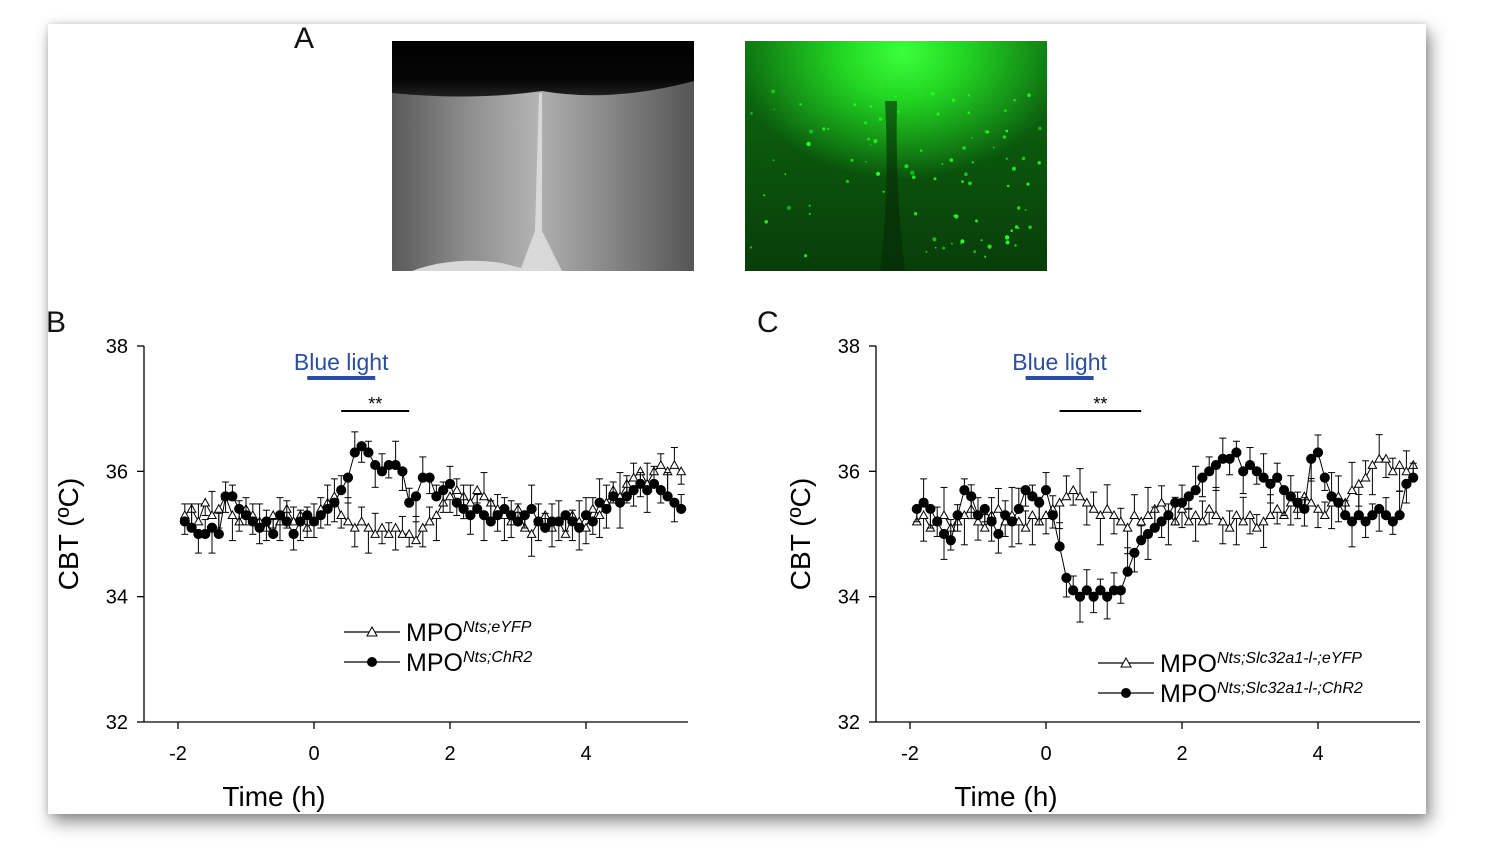  I want to click on legend-marker, so click(372, 662).